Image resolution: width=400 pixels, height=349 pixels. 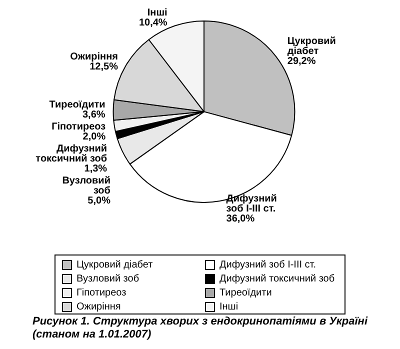 What do you see at coordinates (311, 47) in the screenshot?
I see `slice-label: Цукровий діабет` at bounding box center [311, 47].